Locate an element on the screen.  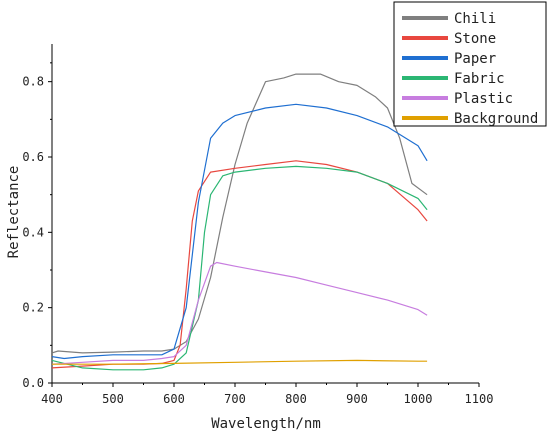
legend: Chili Stone Paper Fabric Plastic Background is located at coordinates (470, 64).